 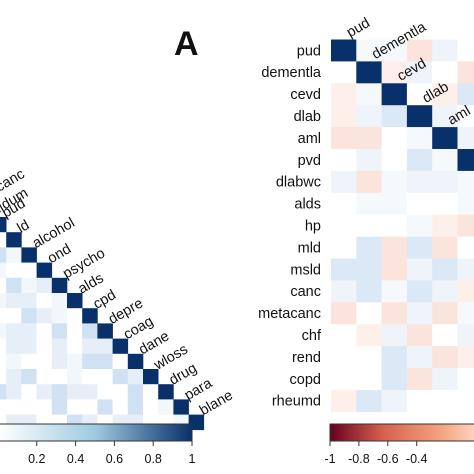 What do you see at coordinates (307, 205) in the screenshot?
I see `right-row-label-alds: alds` at bounding box center [307, 205].